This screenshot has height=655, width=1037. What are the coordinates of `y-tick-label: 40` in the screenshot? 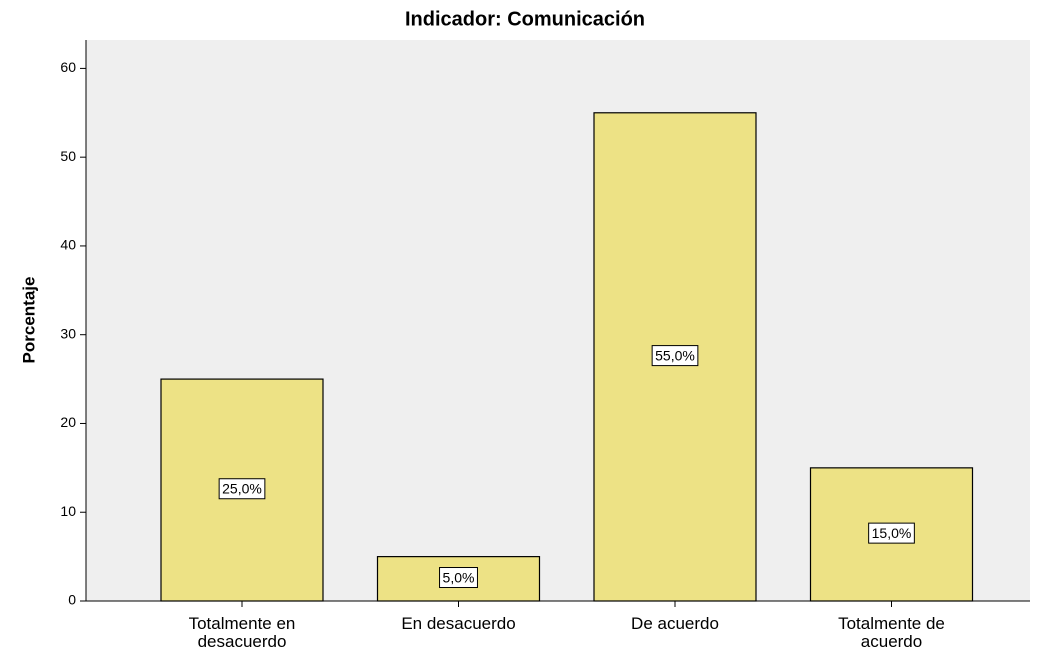 It's located at (68, 245).